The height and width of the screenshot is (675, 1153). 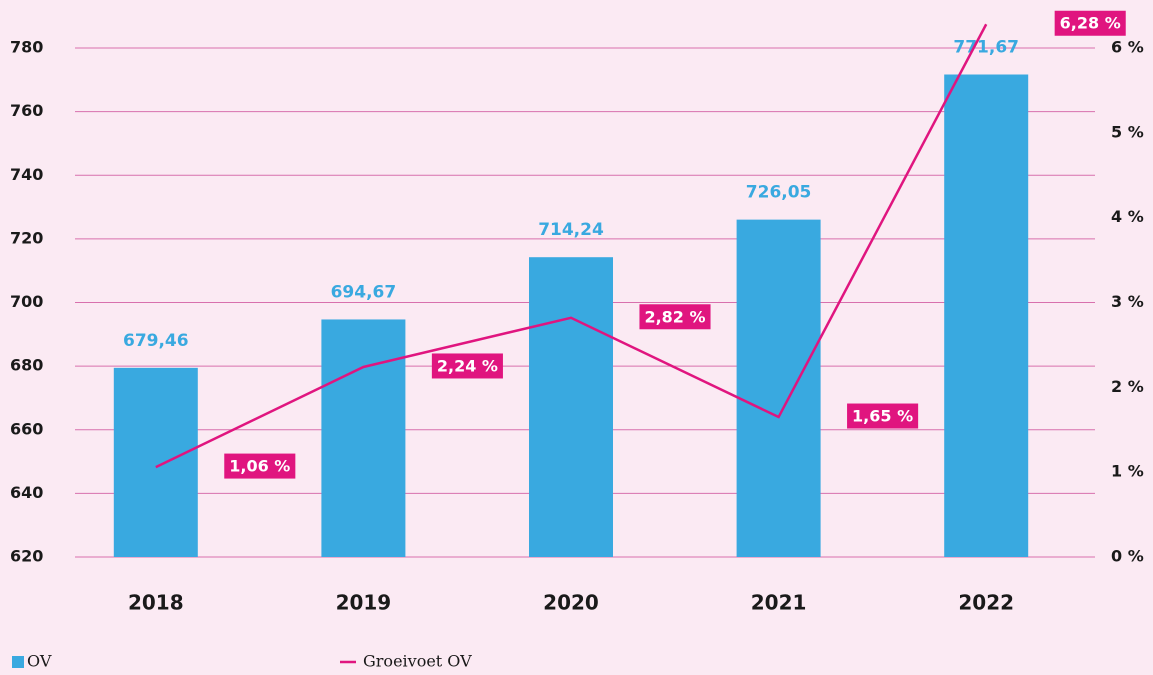 I want to click on legend-label: Groeivoet OV, so click(x=417, y=661).